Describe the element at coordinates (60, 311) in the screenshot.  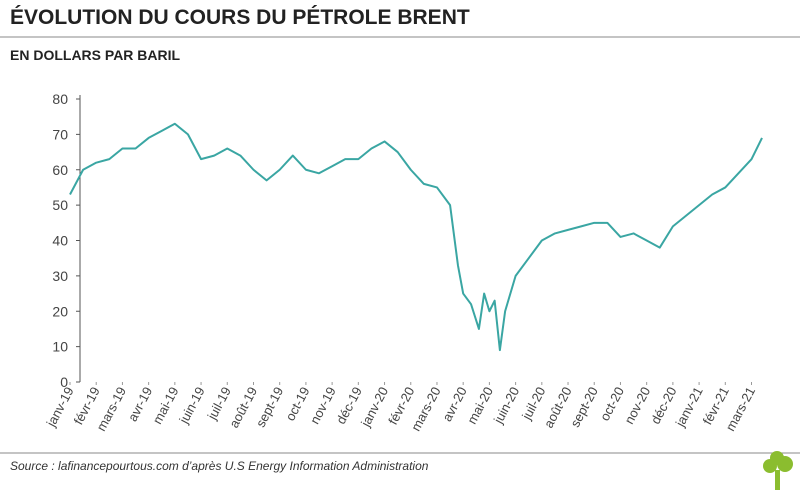
I see `y-tick-label: 20` at that location.